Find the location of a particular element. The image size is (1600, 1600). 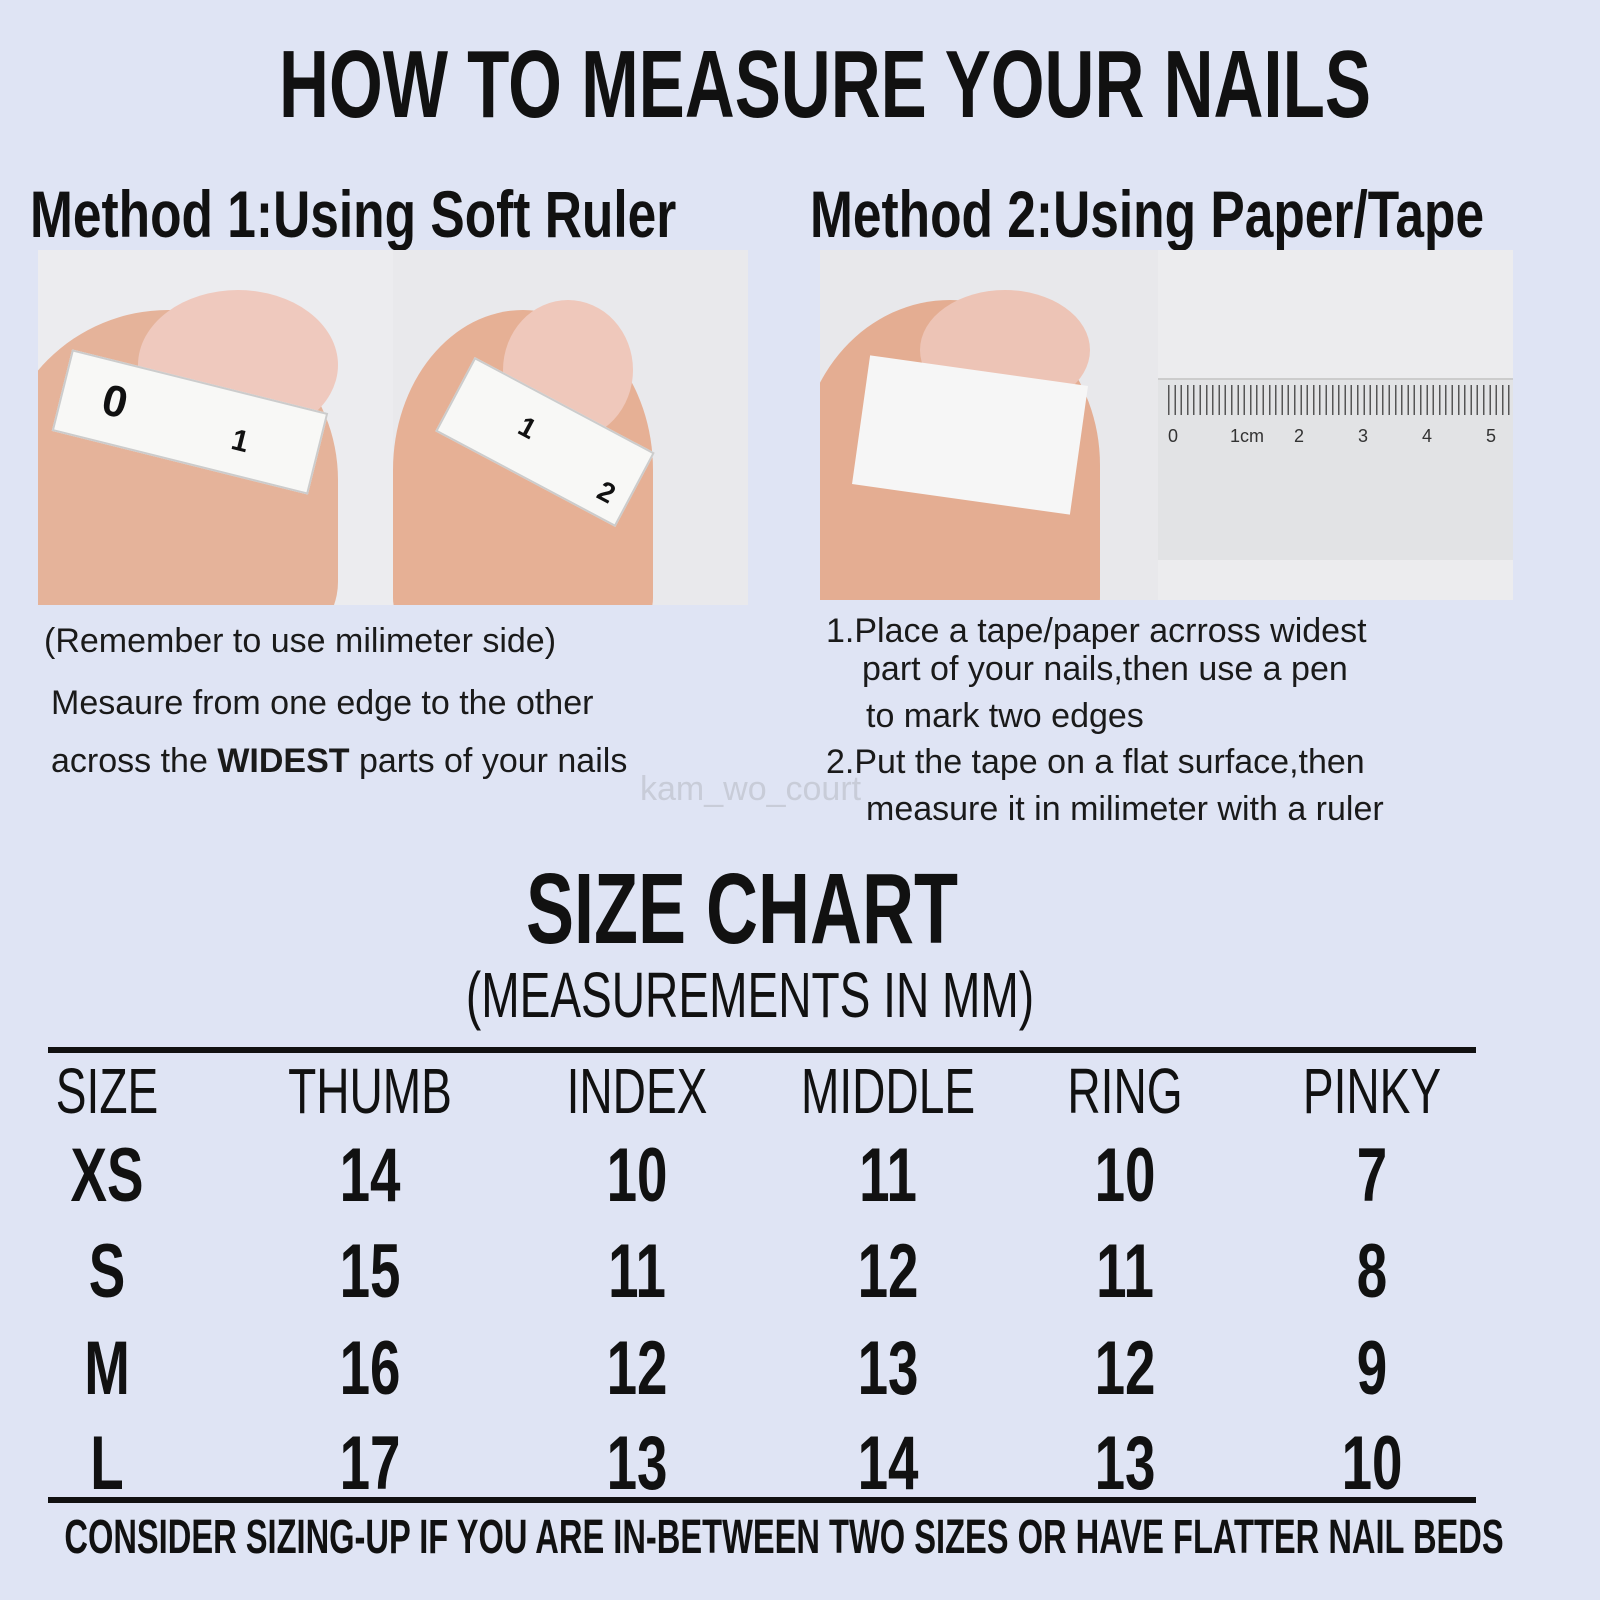

method2-step2-line1: 2.Put the tape on a flat surface,then is located at coordinates (1095, 762).